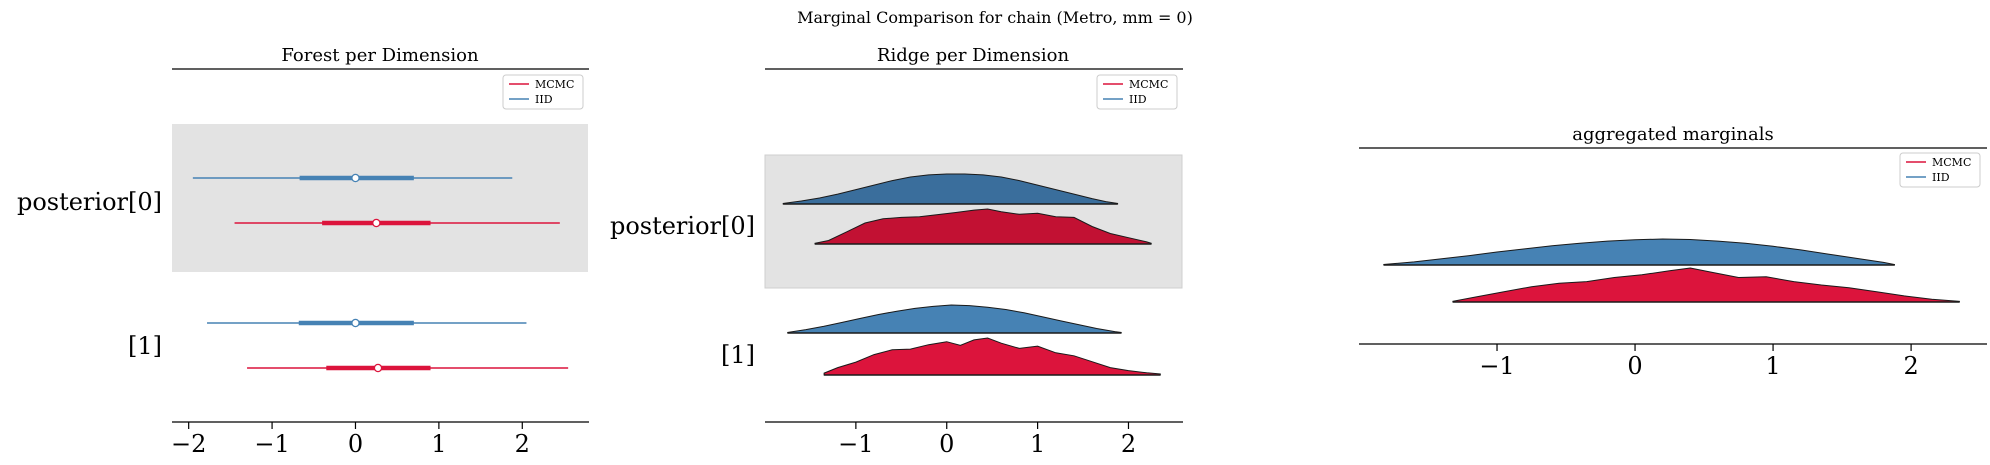  Describe the element at coordinates (987, 440) in the screenshot. I see `ridge-x-ticks: −1 0 1 2` at that location.